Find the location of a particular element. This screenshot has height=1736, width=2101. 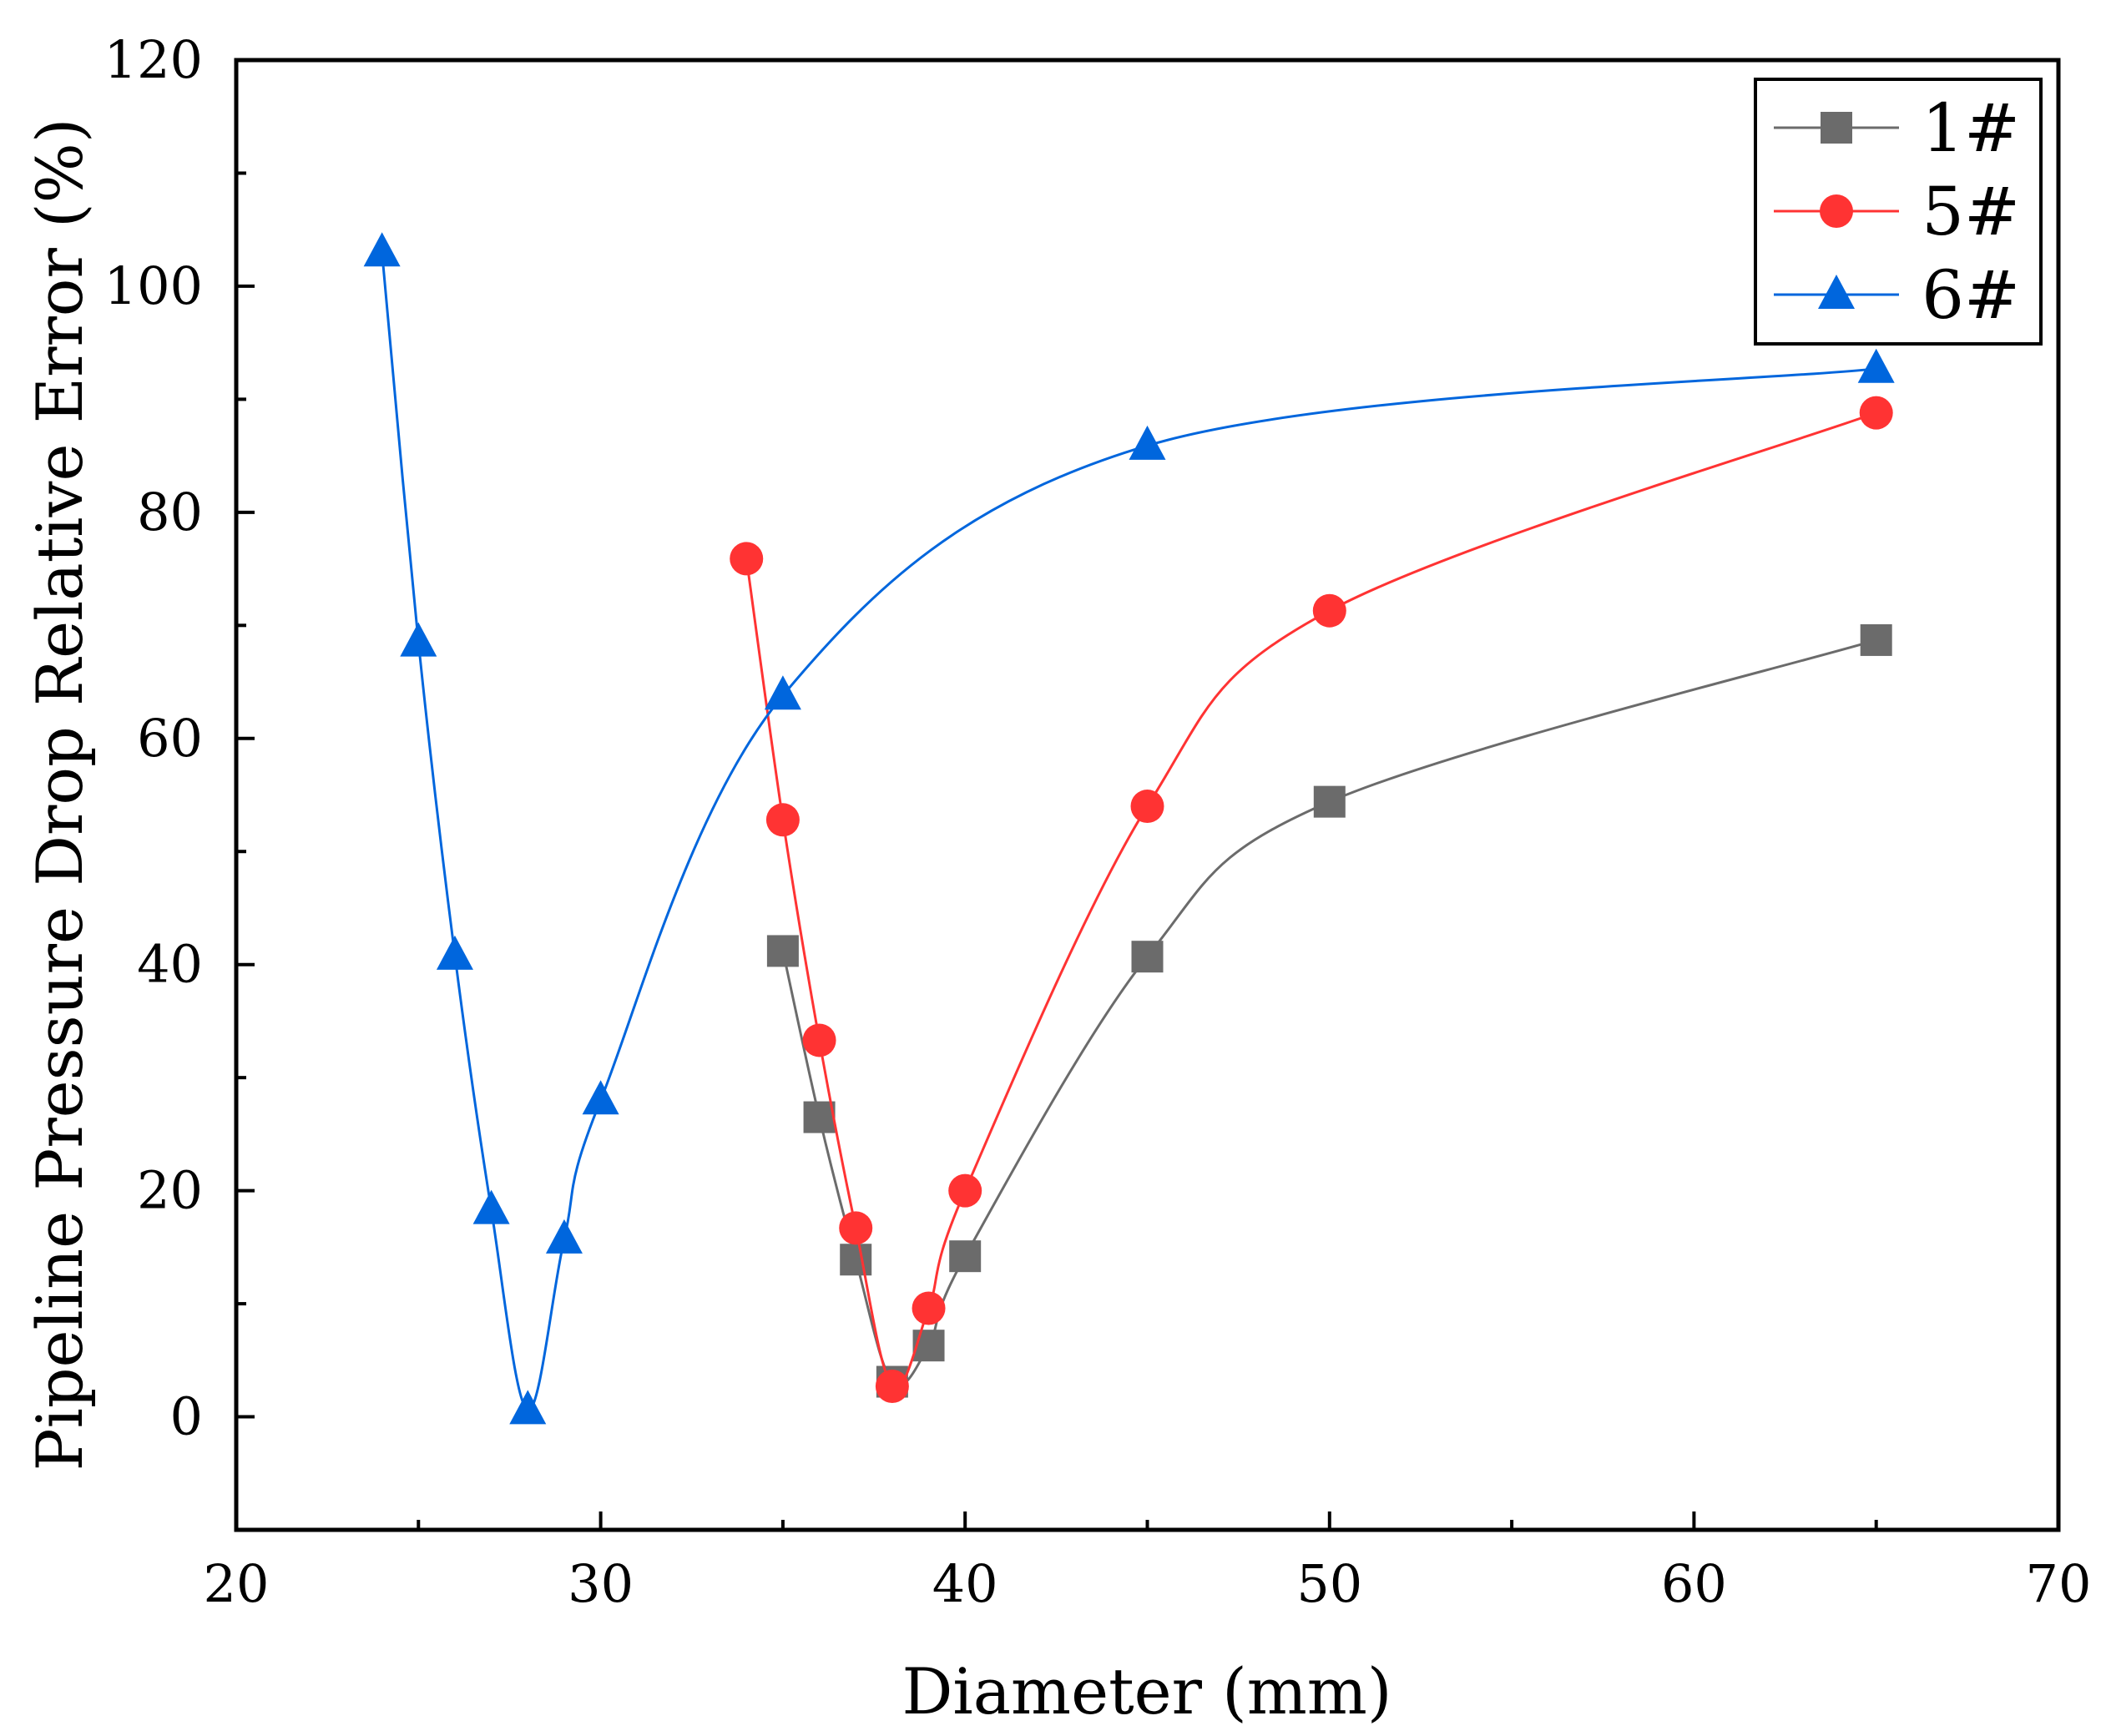

x-tick-label: 40 is located at coordinates (965, 1583).